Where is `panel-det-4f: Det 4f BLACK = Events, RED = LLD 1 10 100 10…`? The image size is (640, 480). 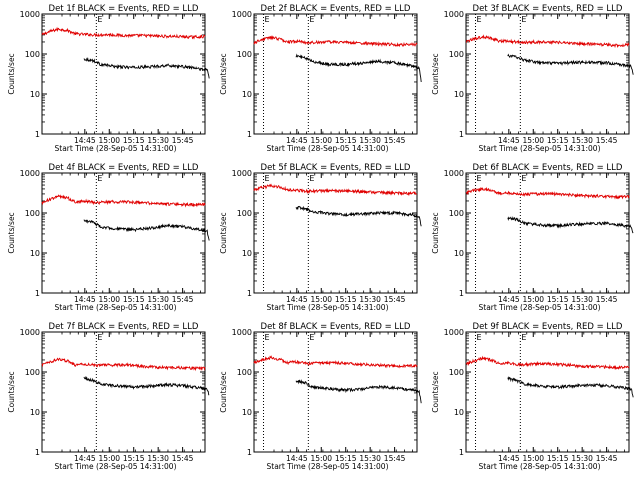
panel-det-4f: Det 4f BLACK = Events, RED = LLD 1 10 100 10… is located at coordinates (138, 237).